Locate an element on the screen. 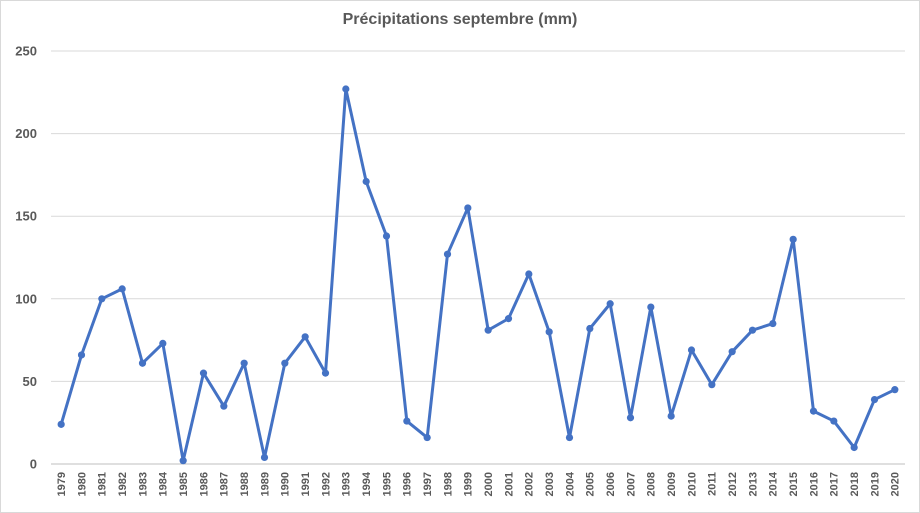 This screenshot has width=920, height=513. x-tick-label: 1982 is located at coordinates (123, 484).